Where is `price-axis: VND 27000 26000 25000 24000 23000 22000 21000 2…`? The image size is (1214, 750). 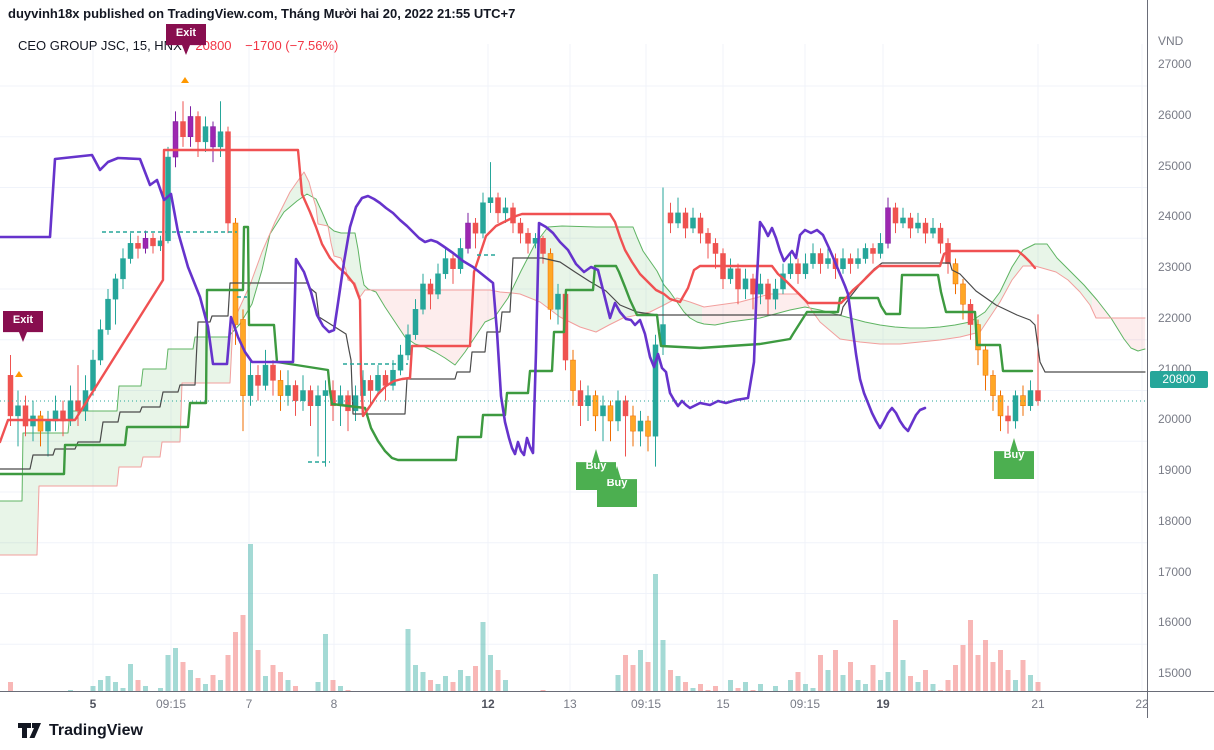 price-axis: VND 27000 26000 25000 24000 23000 22000 21000 2… is located at coordinates (1180, 345).